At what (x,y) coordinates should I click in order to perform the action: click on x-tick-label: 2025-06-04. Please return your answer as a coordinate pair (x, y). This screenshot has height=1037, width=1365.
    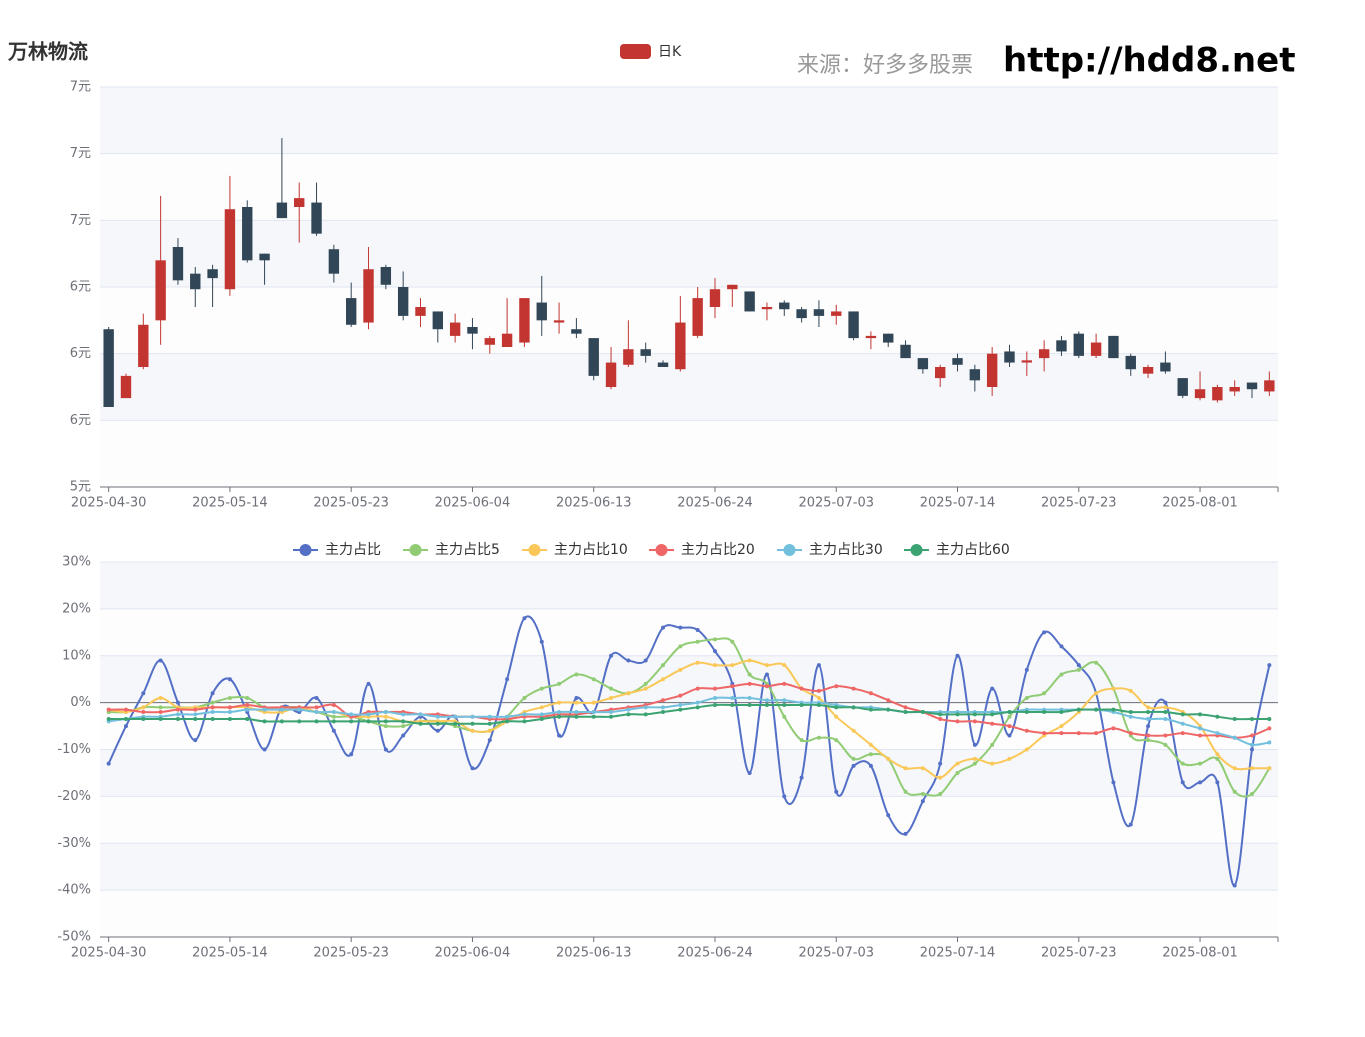
    Looking at the image, I should click on (473, 503).